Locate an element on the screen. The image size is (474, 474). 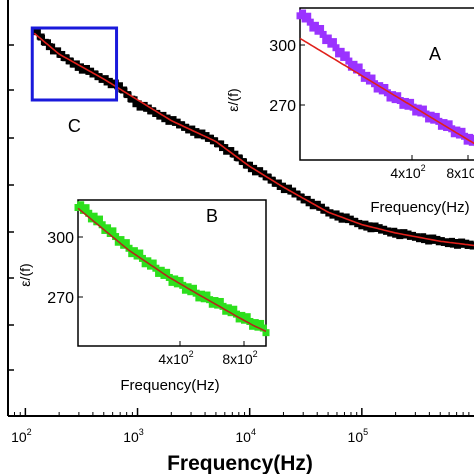
inset-x-axis-title: Frequency(Hz) is located at coordinates (169, 385).